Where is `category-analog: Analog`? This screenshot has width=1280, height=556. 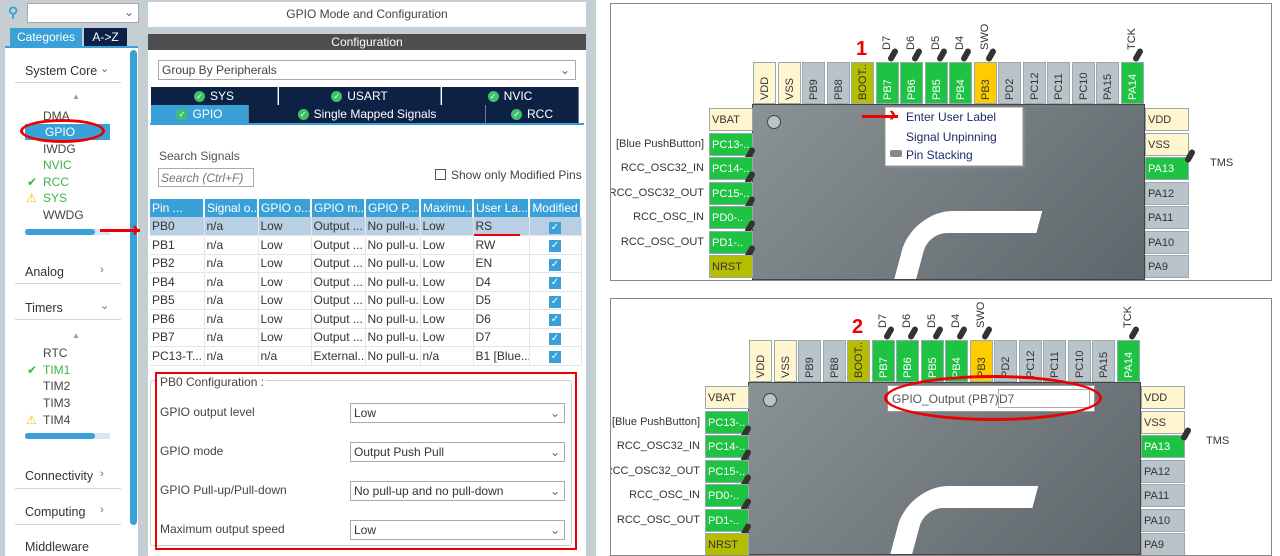 category-analog: Analog is located at coordinates (44, 272).